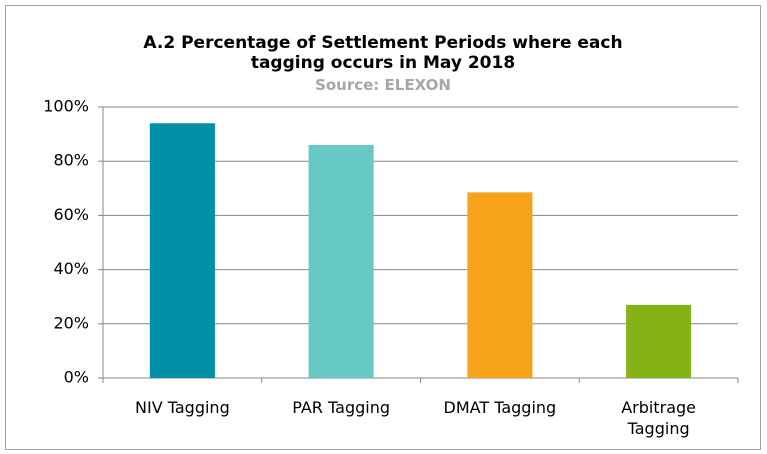 Image resolution: width=767 pixels, height=454 pixels. Describe the element at coordinates (383, 85) in the screenshot. I see `chart-subtitle: Source: ELEXON` at that location.